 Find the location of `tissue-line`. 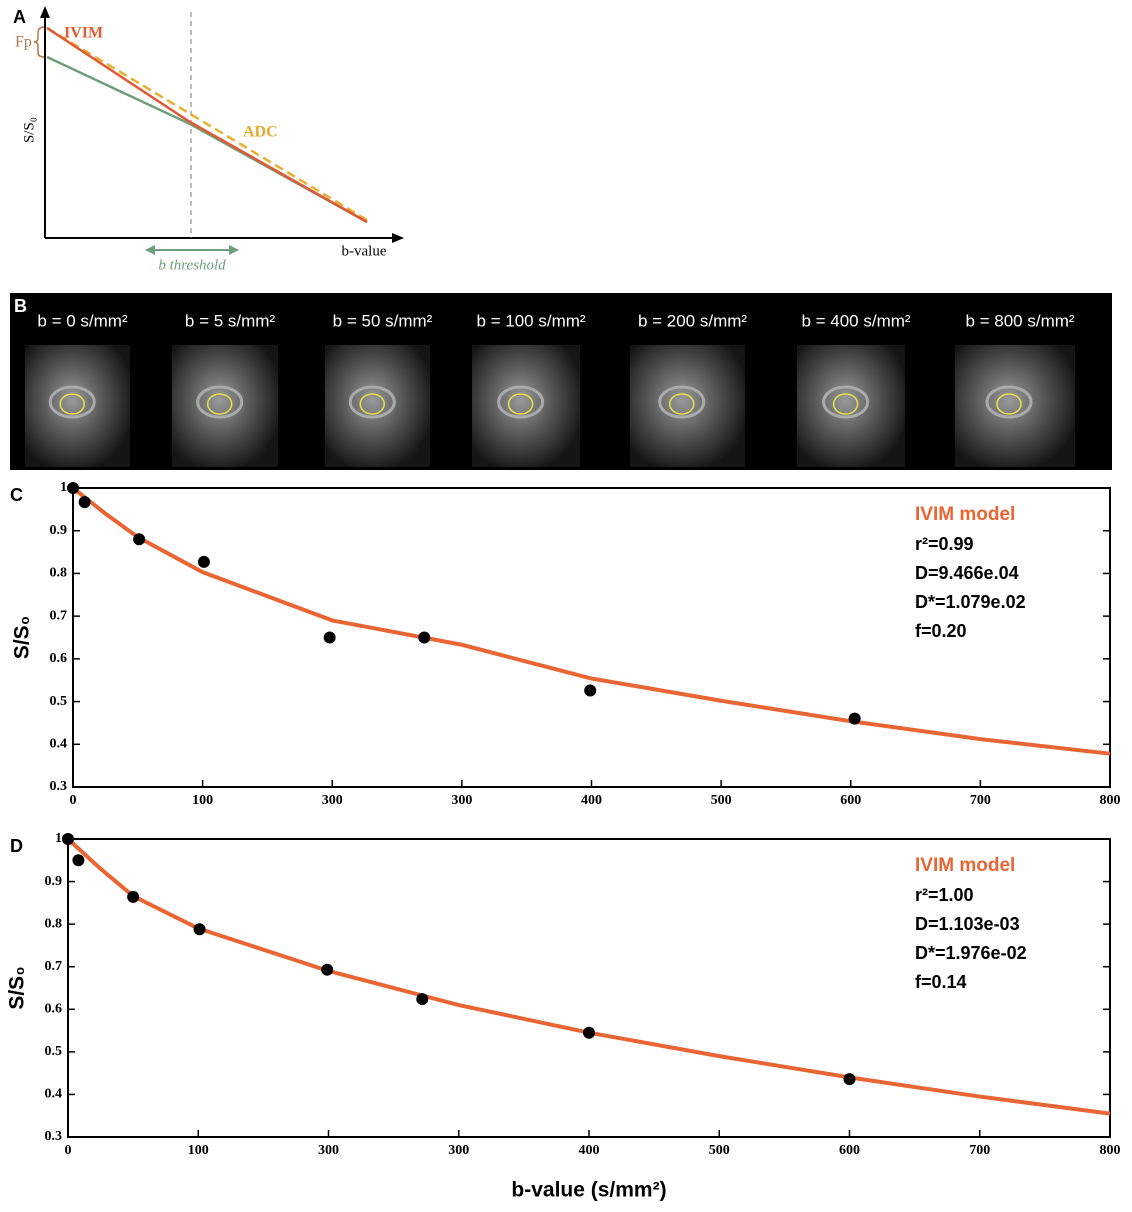

tissue-line is located at coordinates (207, 139).